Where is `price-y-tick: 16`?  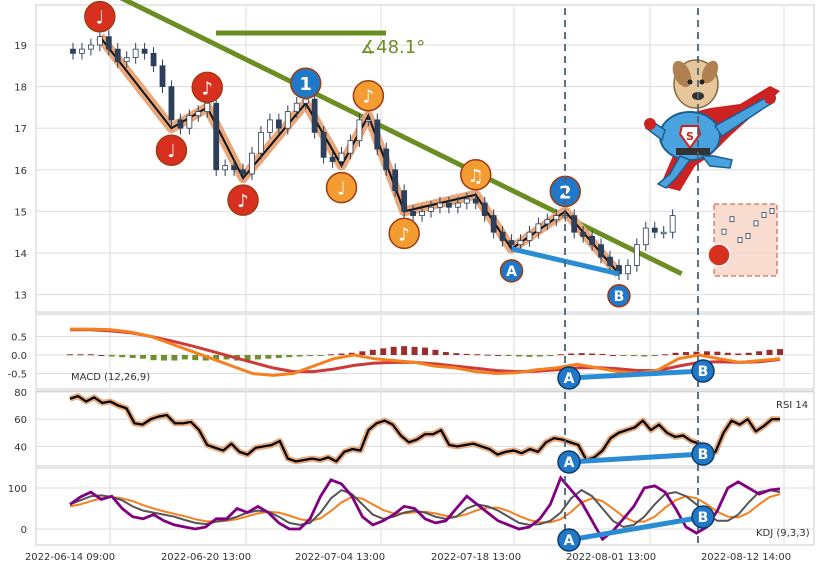 price-y-tick: 16 is located at coordinates (20, 171).